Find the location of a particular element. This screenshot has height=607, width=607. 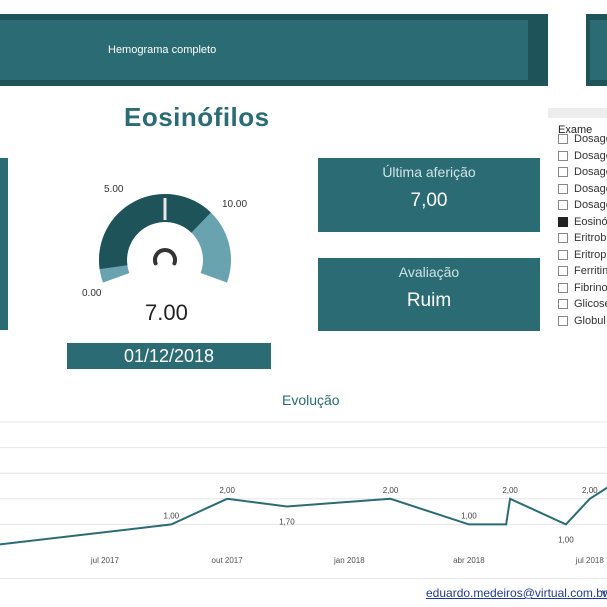

chart-title: Evolução is located at coordinates (311, 400).